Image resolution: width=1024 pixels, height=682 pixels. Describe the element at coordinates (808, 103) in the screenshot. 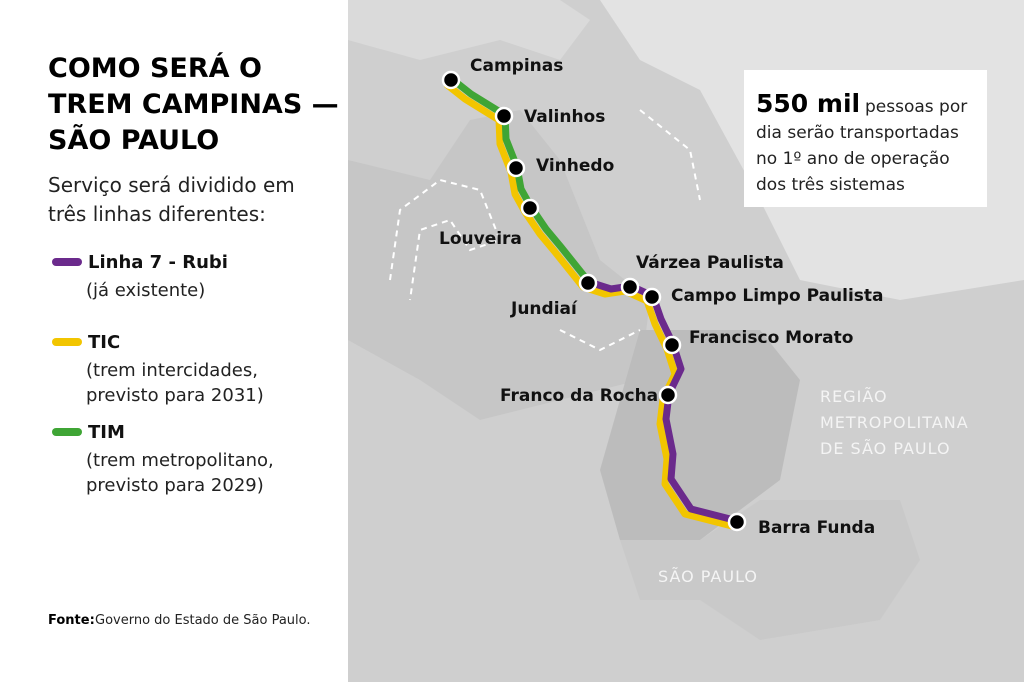

I see `callout-highlight: 550 mil` at that location.